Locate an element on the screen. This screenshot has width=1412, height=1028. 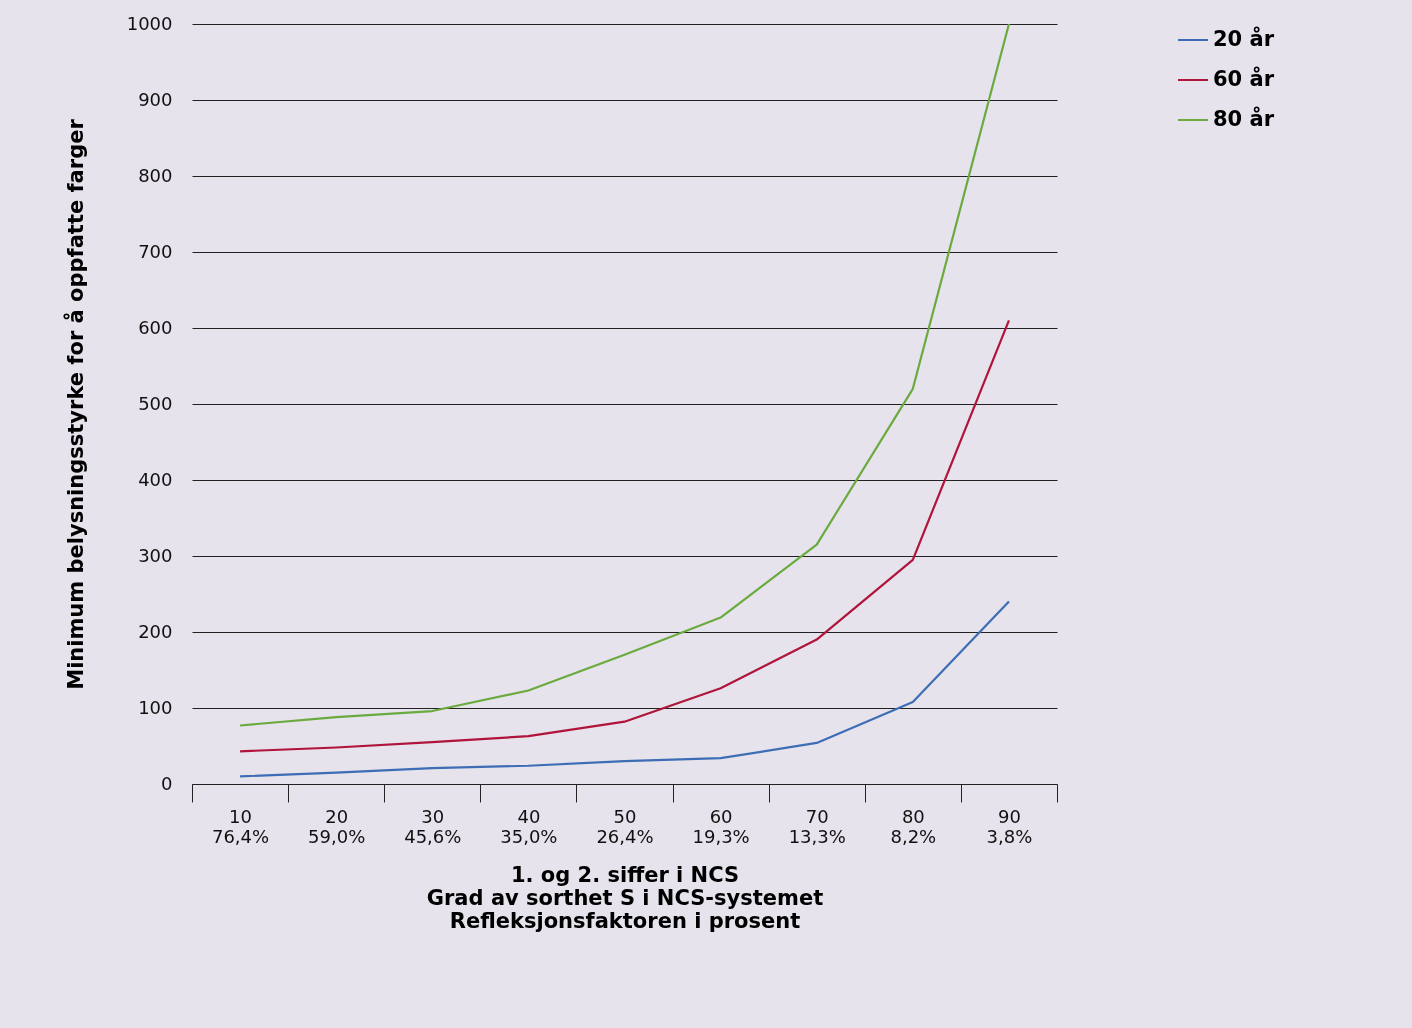
x-tick-label: 30 45,6% is located at coordinates (433, 826).